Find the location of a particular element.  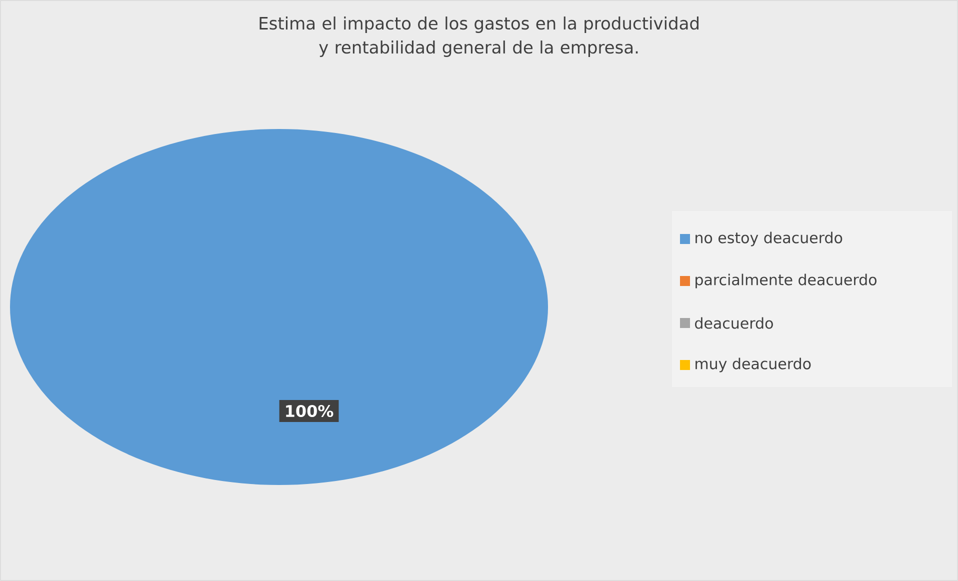

chart-title: Estima el impacto de los gastos en la productividad y rentabilidad general de la empresa. is located at coordinates (479, 36).